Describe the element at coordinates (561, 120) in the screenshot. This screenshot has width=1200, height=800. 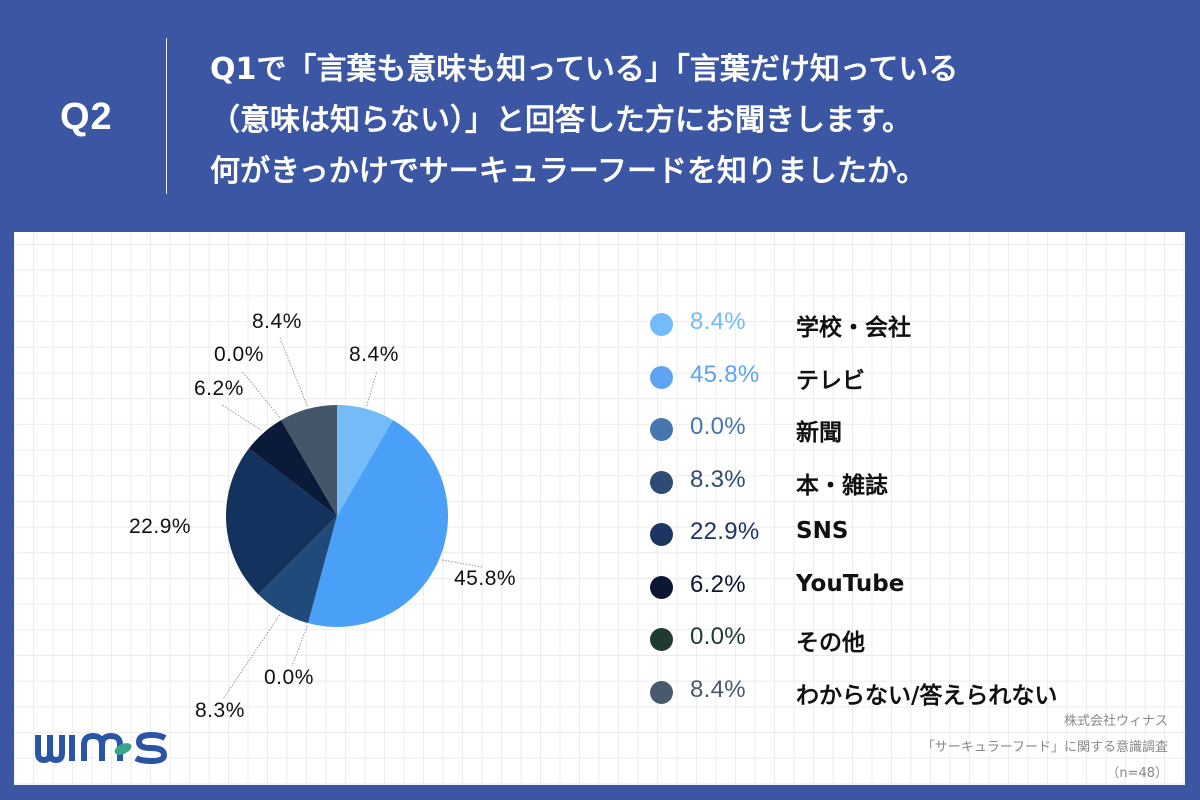
I see `question-line-2: （意味は知らない）」と回答した方にお聞きします。` at that location.